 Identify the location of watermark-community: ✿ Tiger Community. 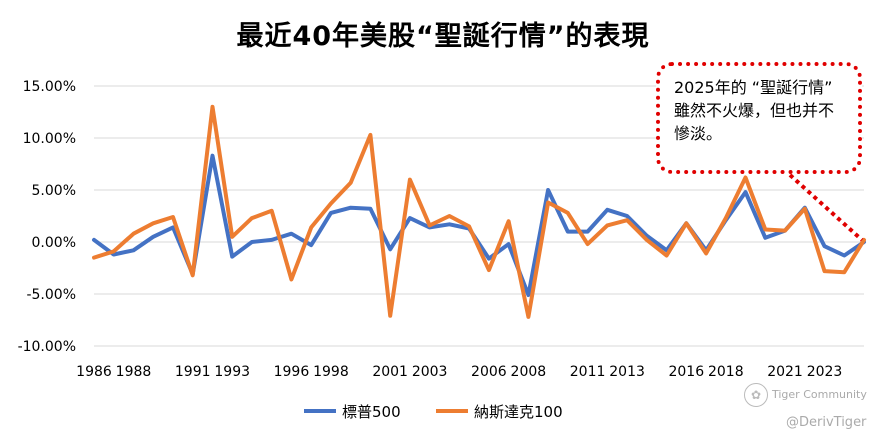
(805, 395).